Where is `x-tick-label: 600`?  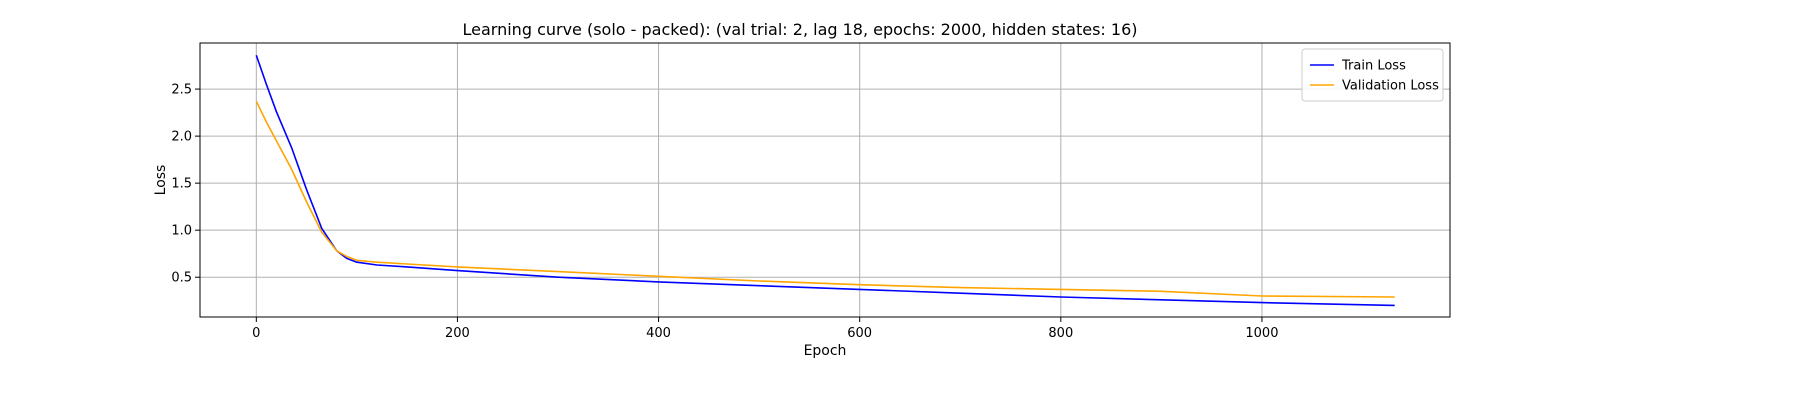 x-tick-label: 600 is located at coordinates (859, 333).